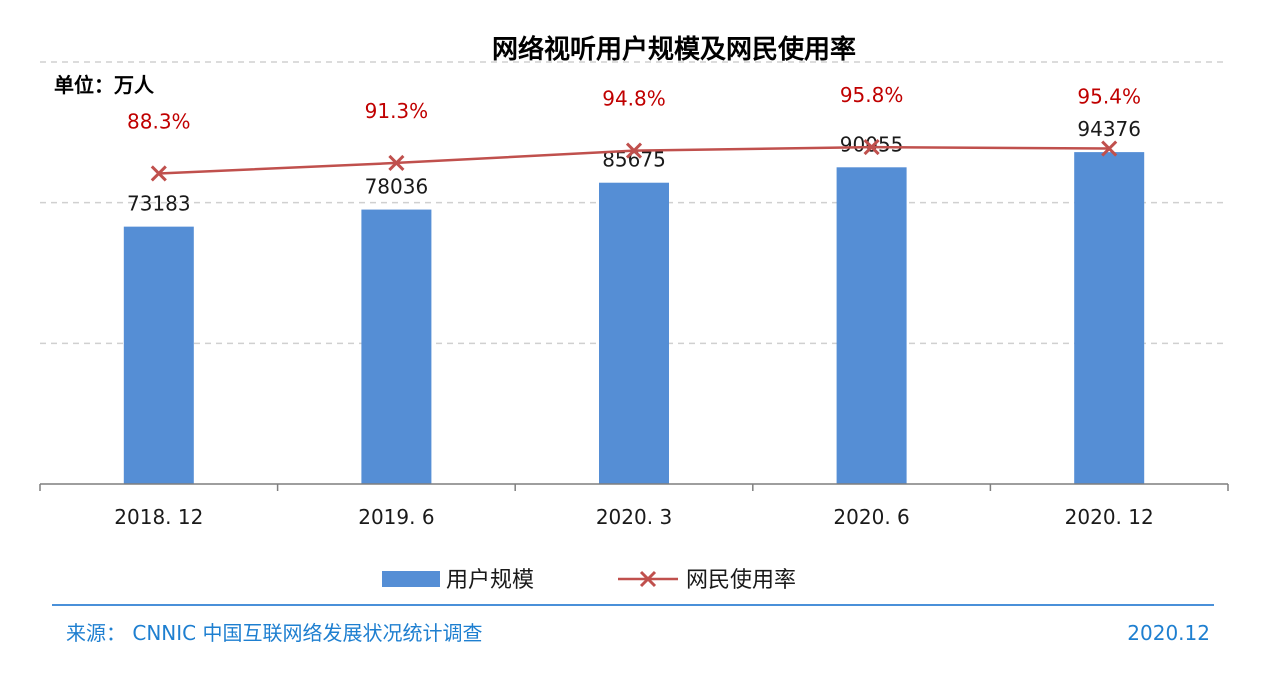  Describe the element at coordinates (872, 95) in the screenshot. I see `rate-value-label-4: 95.8%` at that location.